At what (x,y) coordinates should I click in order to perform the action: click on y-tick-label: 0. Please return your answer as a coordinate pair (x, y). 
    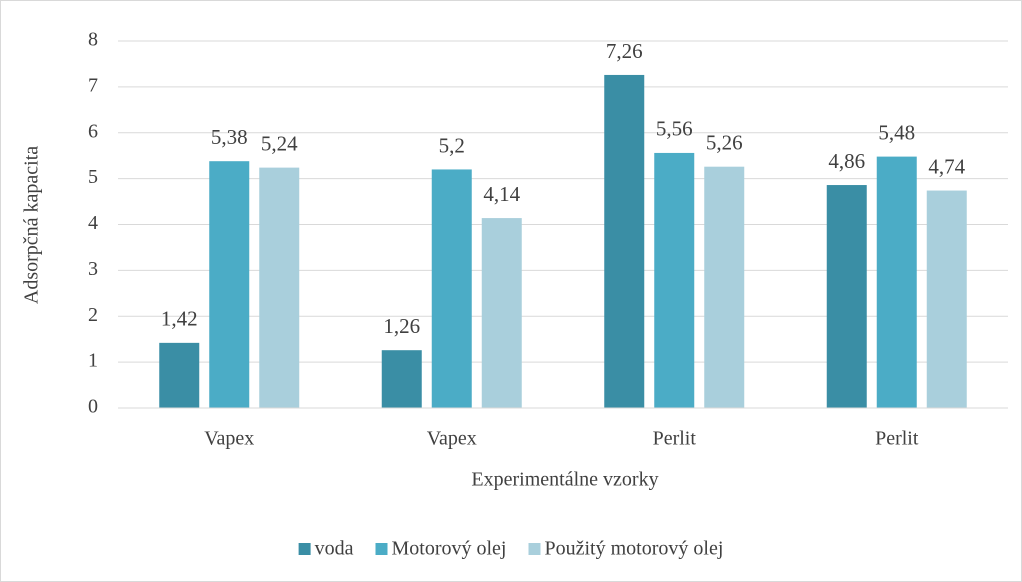
    Looking at the image, I should click on (93, 407).